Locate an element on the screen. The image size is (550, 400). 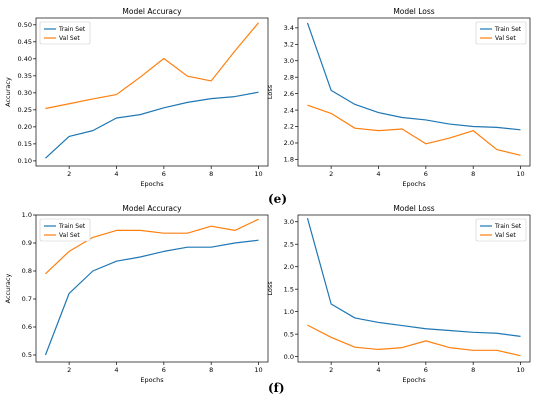
y-tick-label: 3.0 is located at coordinates (289, 61).